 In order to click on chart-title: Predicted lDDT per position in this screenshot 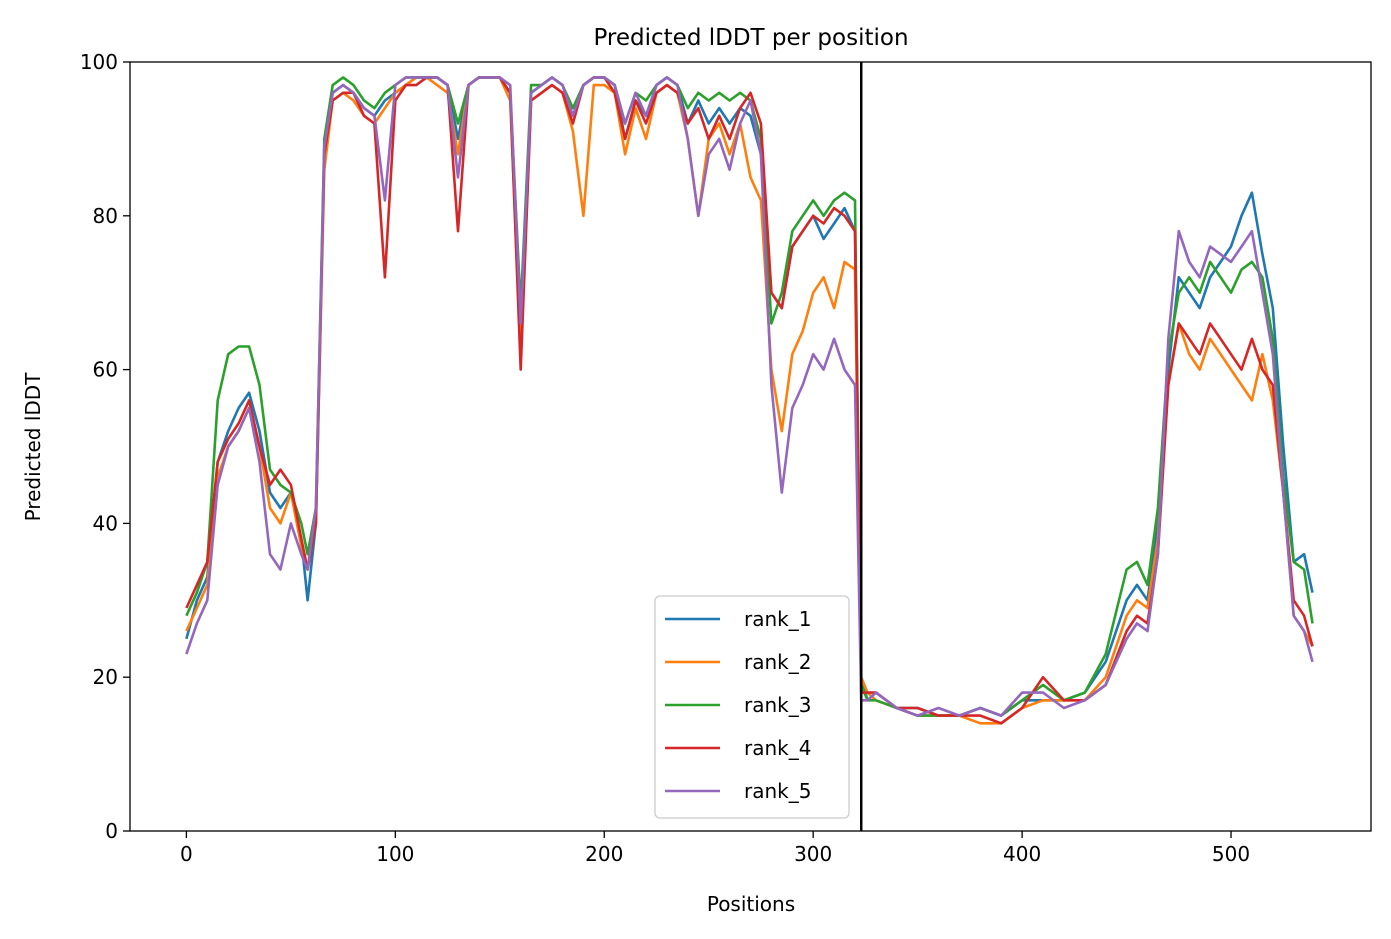, I will do `click(750, 38)`.